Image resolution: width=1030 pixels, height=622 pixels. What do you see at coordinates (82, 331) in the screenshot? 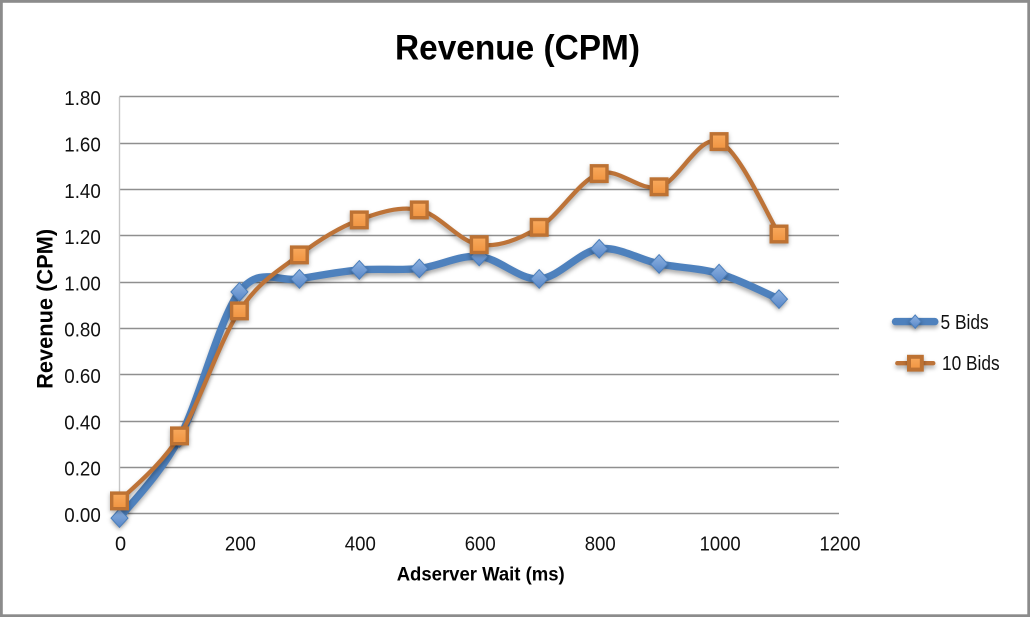
I see `svg-text: 0.80` at bounding box center [82, 331].